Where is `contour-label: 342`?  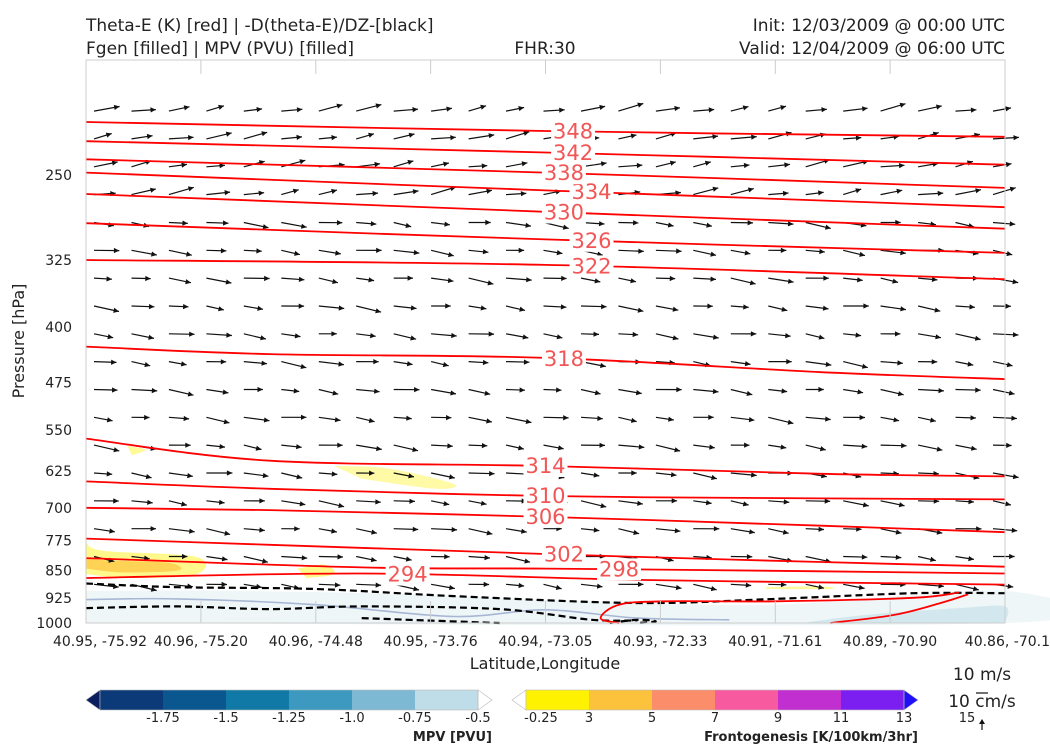
contour-label: 342 is located at coordinates (573, 153).